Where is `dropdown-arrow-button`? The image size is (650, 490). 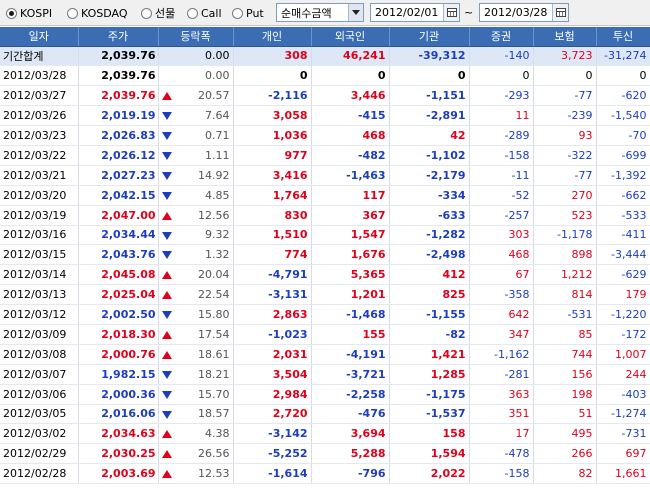
dropdown-arrow-button is located at coordinates (355, 12).